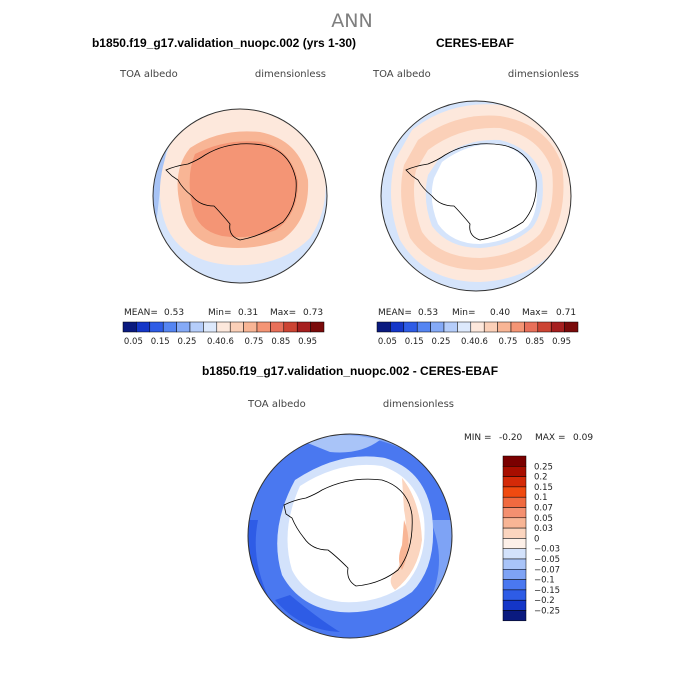 The height and width of the screenshot is (700, 700). I want to click on panel-1-mean: 0.53, so click(174, 313).